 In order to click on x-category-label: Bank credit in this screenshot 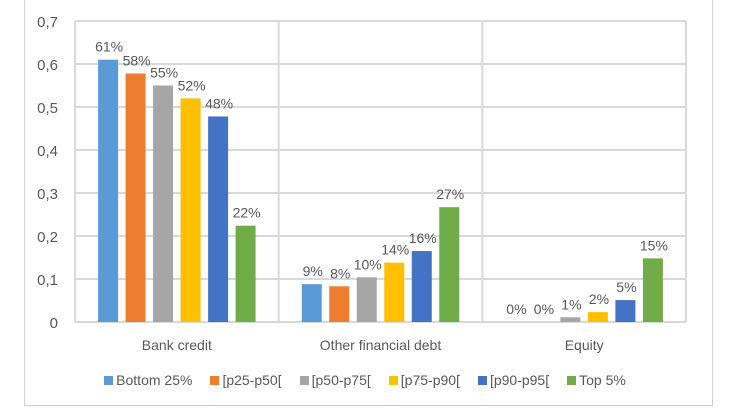, I will do `click(177, 345)`.